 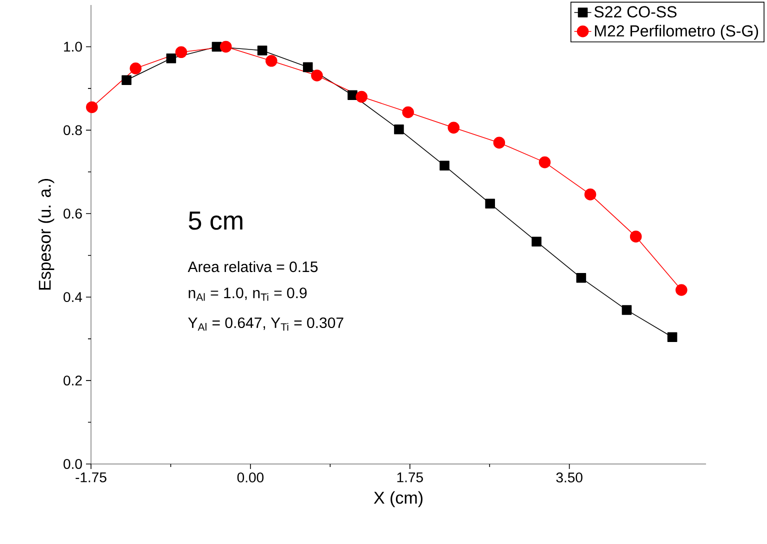 I want to click on x-axis-title: X (cm), so click(x=398, y=499).